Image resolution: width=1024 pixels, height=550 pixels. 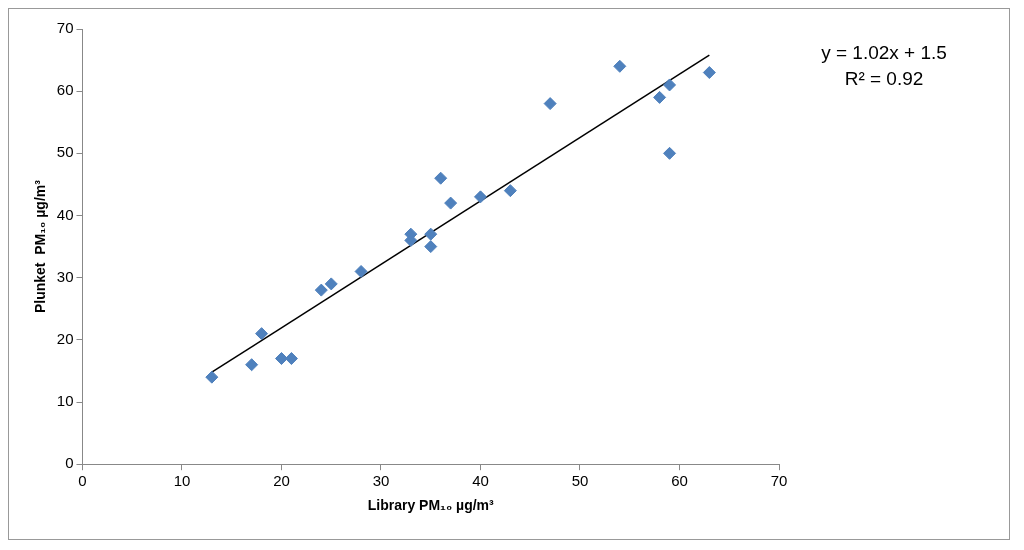 I want to click on y-tick-label: 60, so click(x=65, y=90).